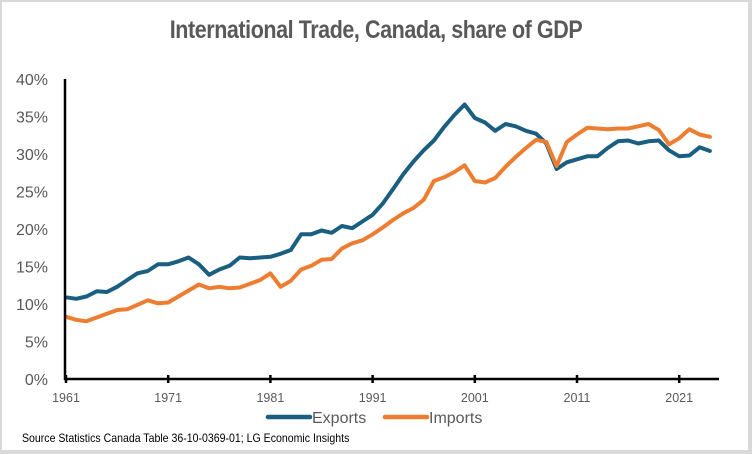  What do you see at coordinates (32, 155) in the screenshot?
I see `y-tick-label: 30%` at bounding box center [32, 155].